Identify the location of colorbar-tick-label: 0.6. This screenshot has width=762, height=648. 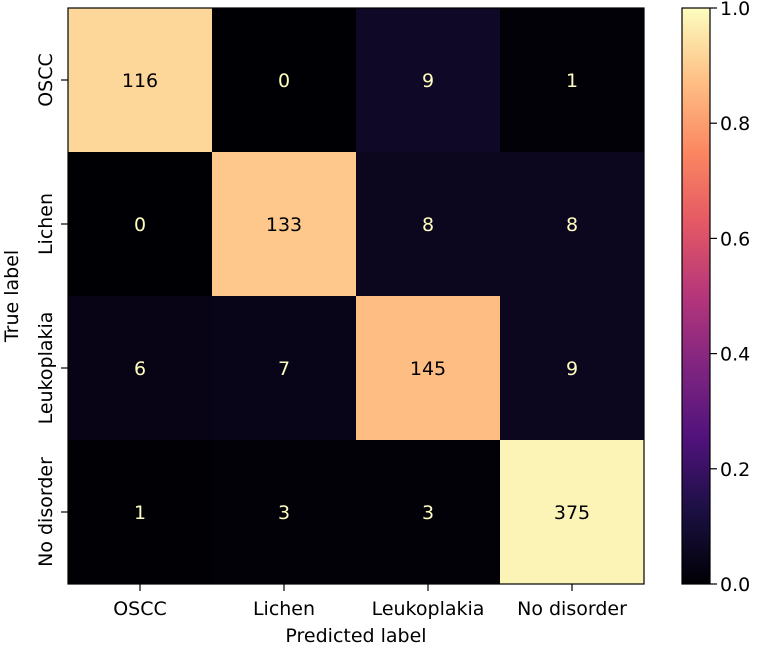
(735, 239).